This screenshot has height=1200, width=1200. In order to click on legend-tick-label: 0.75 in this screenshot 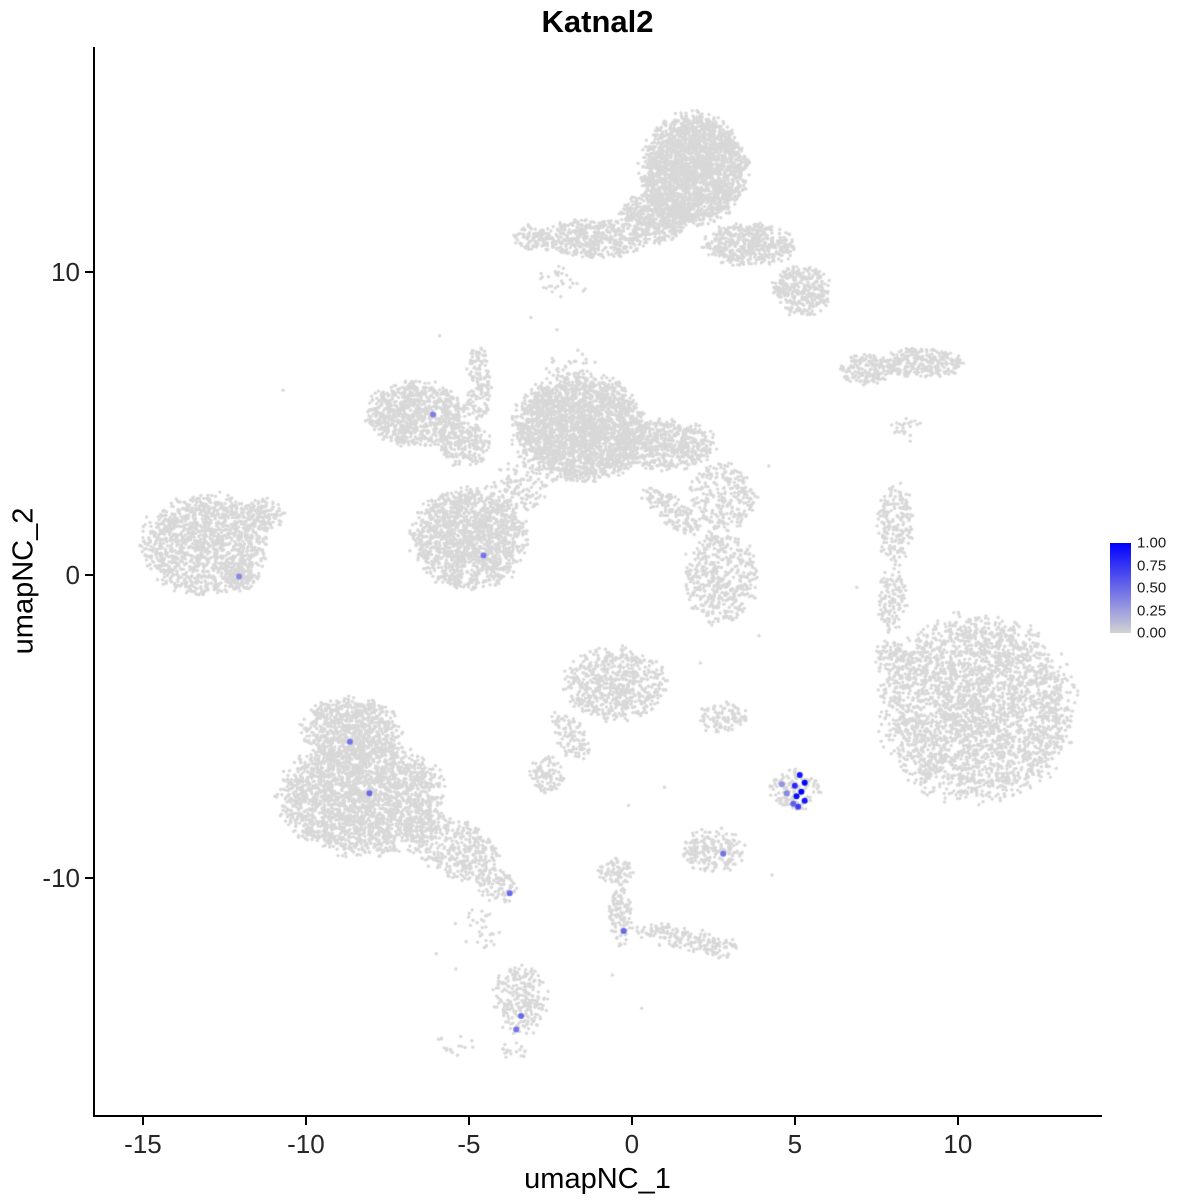, I will do `click(1152, 565)`.